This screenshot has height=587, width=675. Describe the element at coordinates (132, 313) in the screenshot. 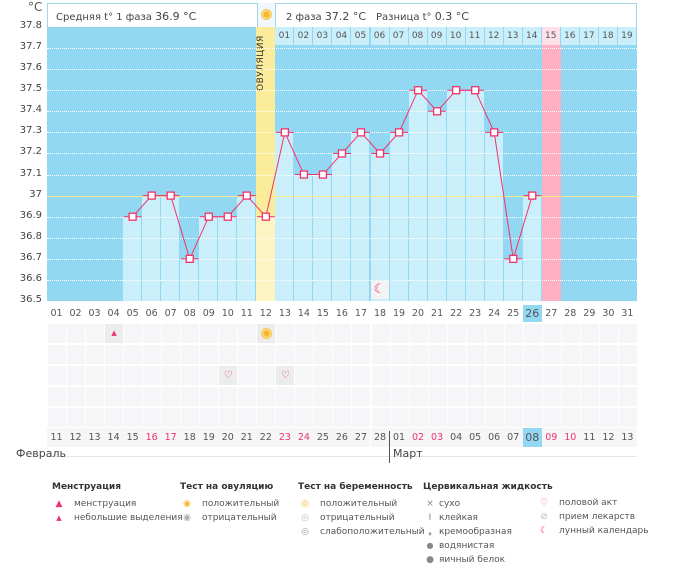

I see `cycle-day-label: 05` at that location.